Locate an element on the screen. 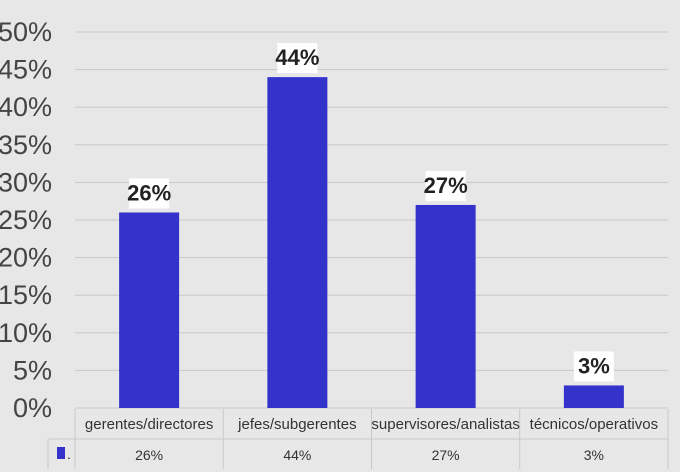 This screenshot has width=680, height=472. table-row-marker: . is located at coordinates (69, 454).